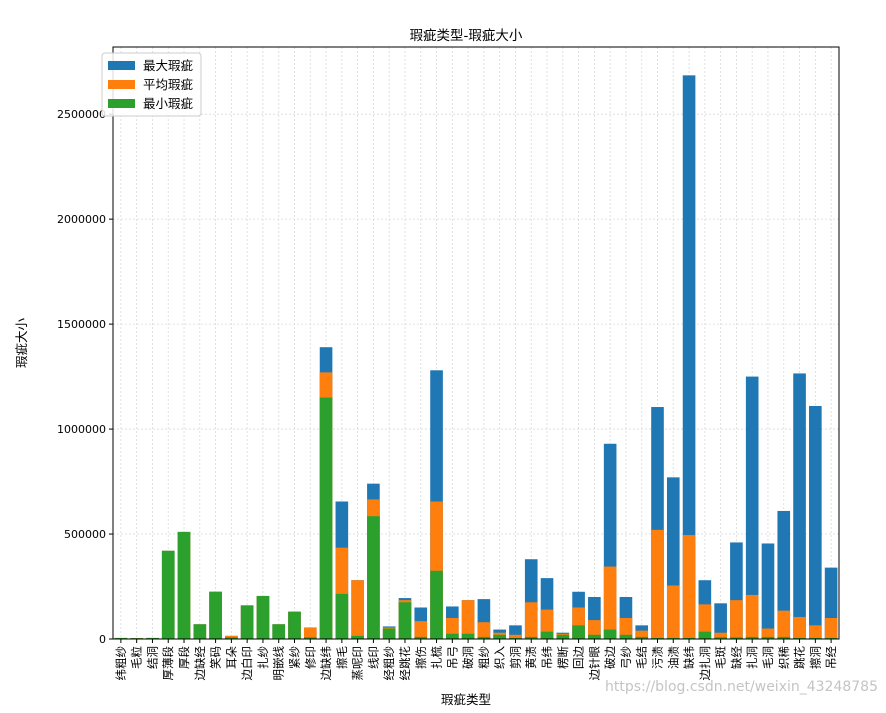 The height and width of the screenshot is (713, 886). I want to click on x-axis-label: 瑕疵类型, so click(466, 699).